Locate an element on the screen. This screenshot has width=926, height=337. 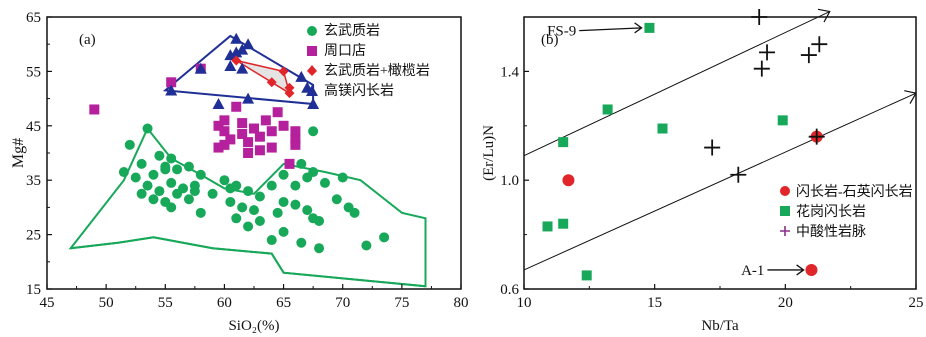
x-axis-label: SiO₂(%) is located at coordinates (253, 326).